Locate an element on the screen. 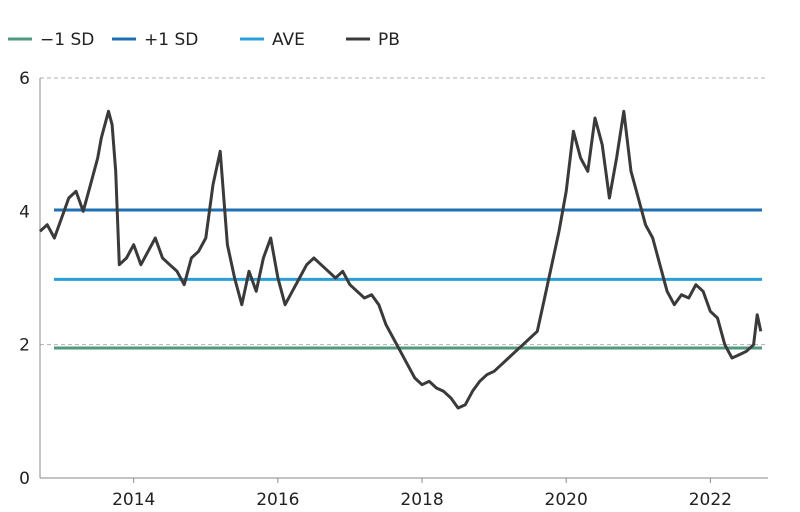 This screenshot has height=512, width=800. y-tick-label: 4 is located at coordinates (24, 212).